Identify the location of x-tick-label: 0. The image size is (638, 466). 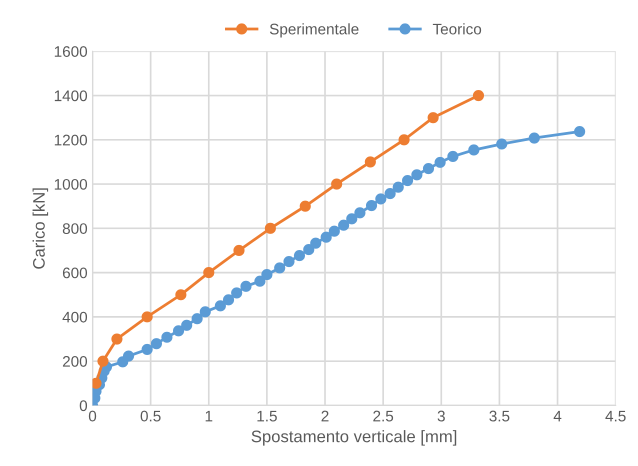
(92, 416).